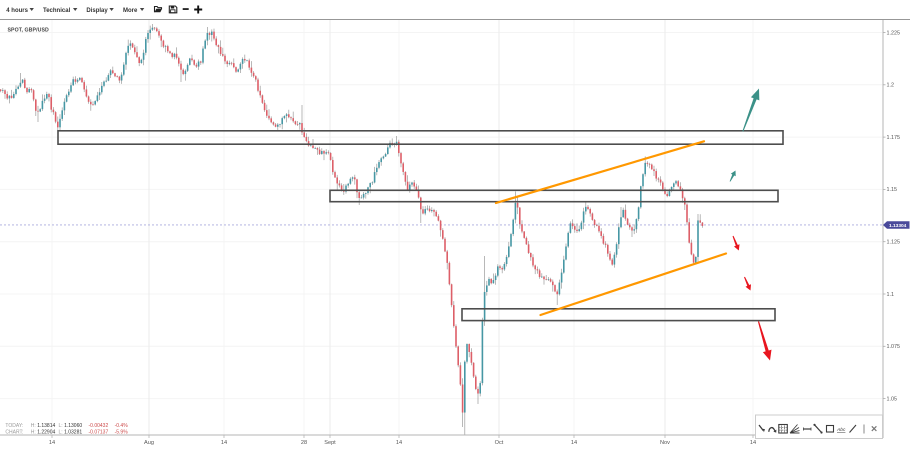 The width and height of the screenshot is (910, 453). Describe the element at coordinates (894, 243) in the screenshot. I see `svg-text: 1.125` at that location.